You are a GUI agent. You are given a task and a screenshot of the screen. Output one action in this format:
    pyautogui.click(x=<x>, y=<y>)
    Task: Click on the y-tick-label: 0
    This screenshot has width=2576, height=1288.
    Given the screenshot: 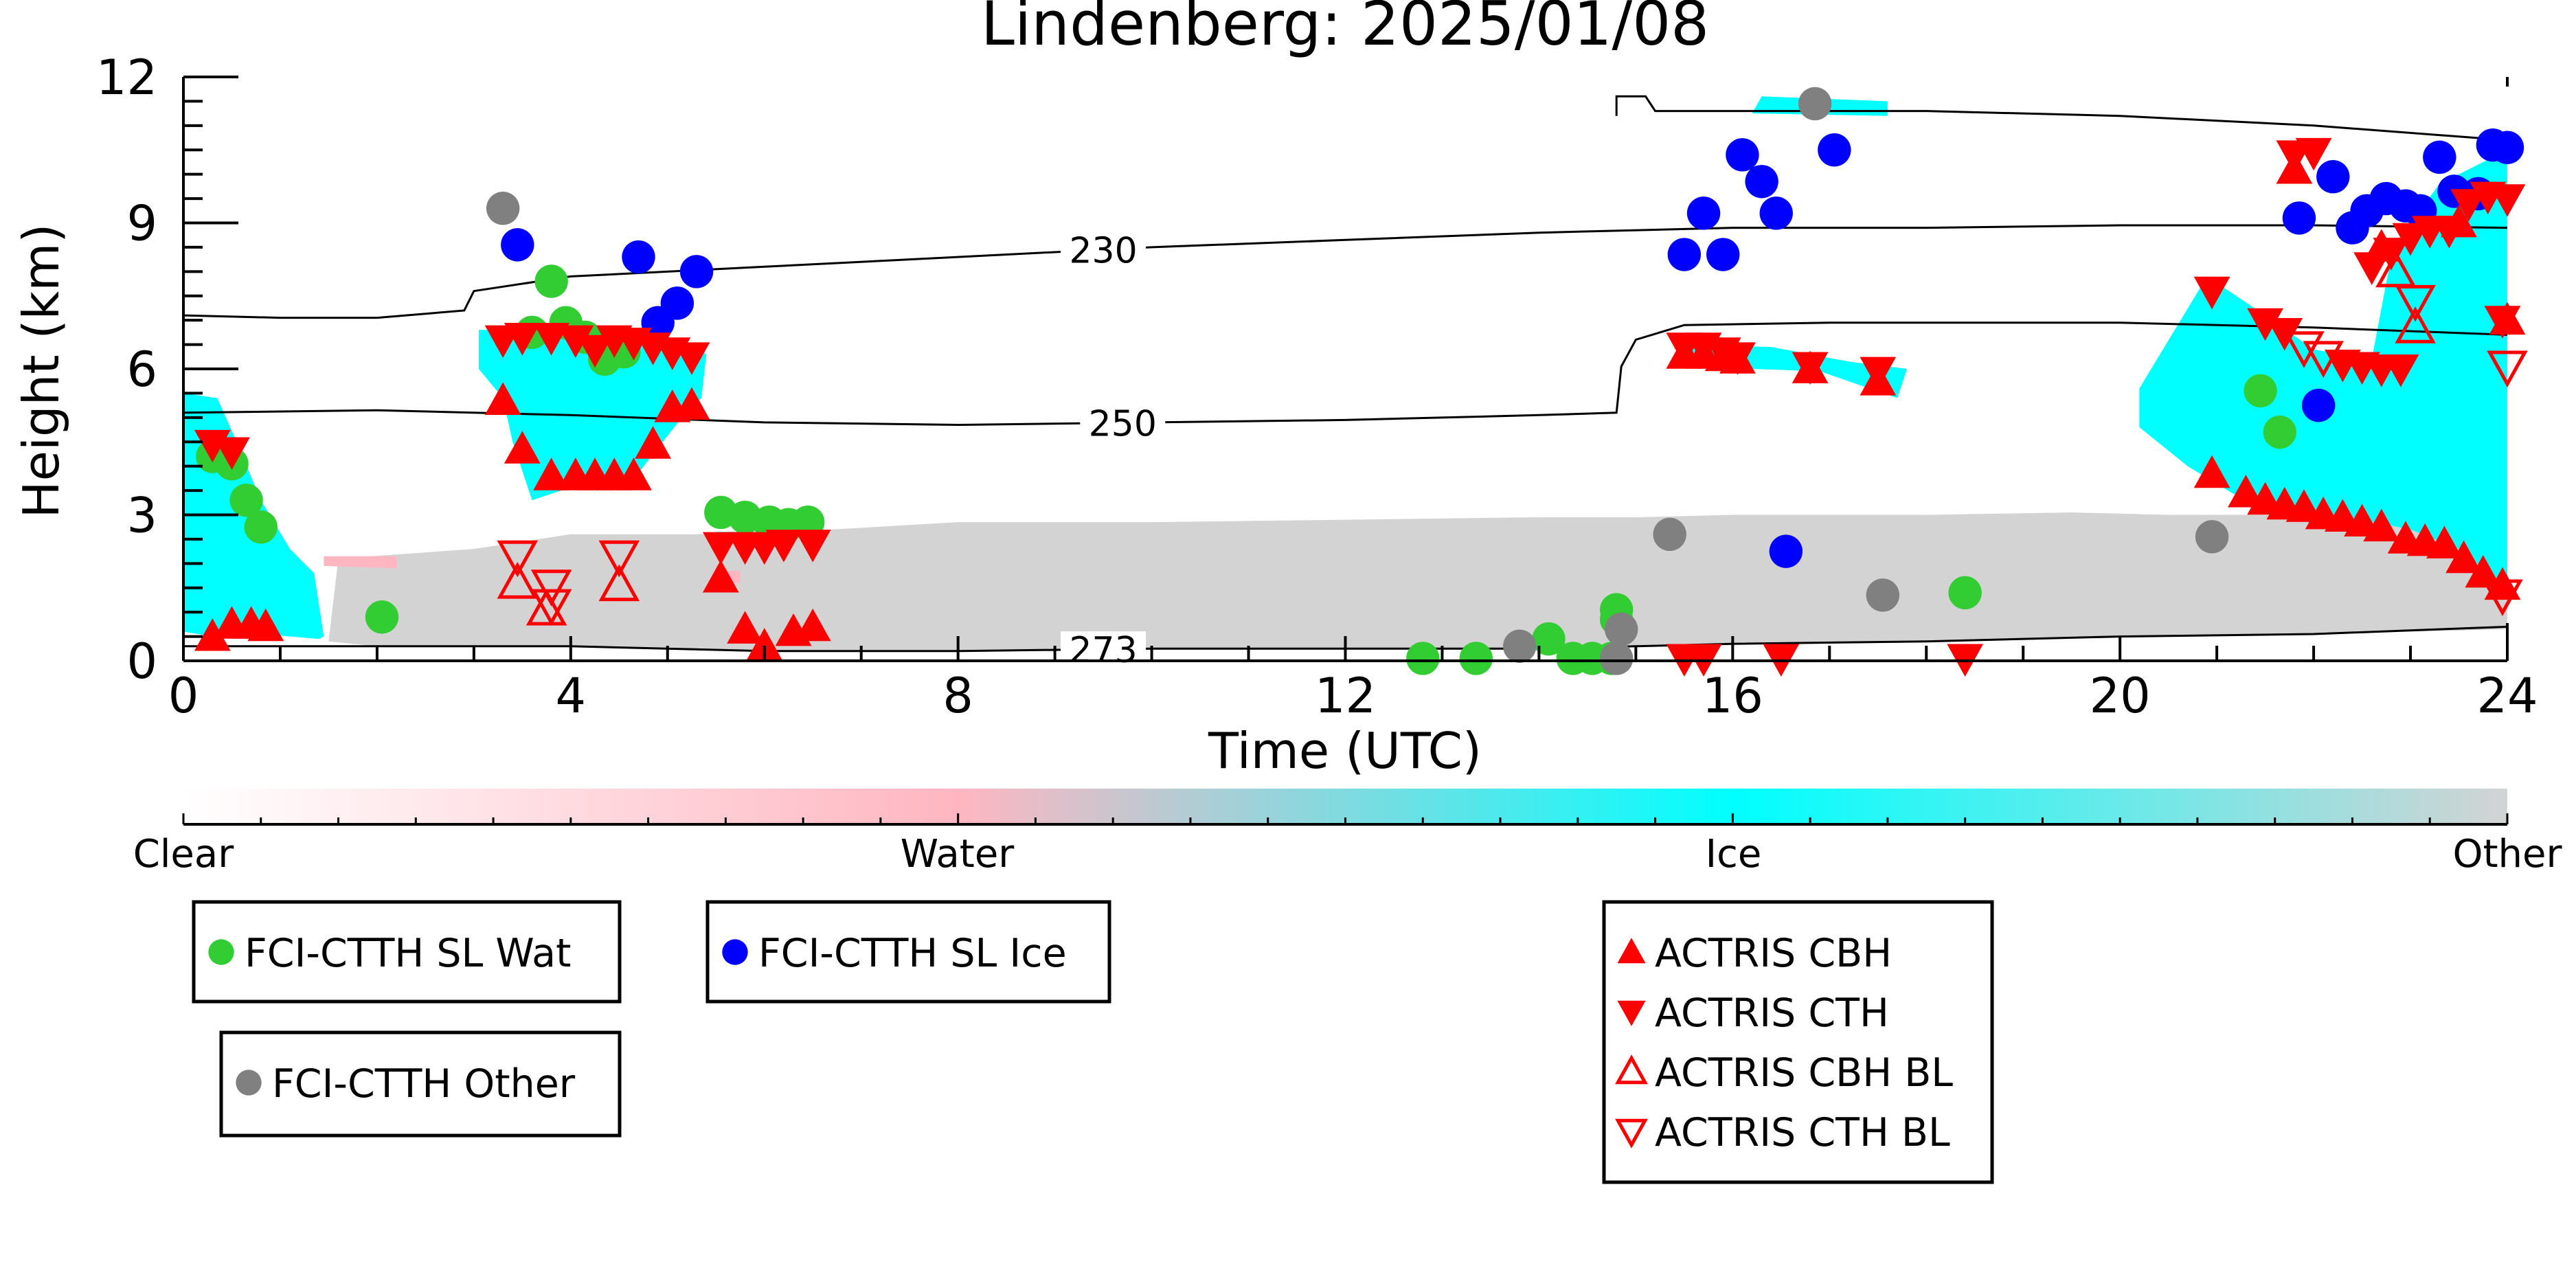 What is the action you would take?
    pyautogui.click(x=141, y=661)
    